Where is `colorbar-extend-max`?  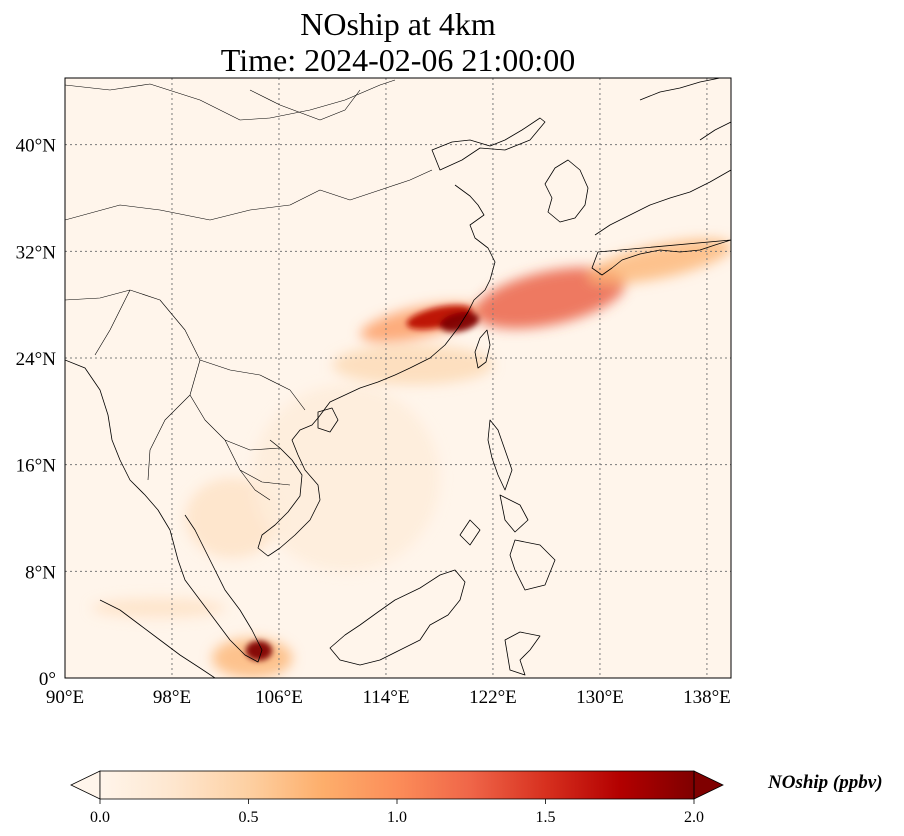
colorbar-extend-max is located at coordinates (708, 785).